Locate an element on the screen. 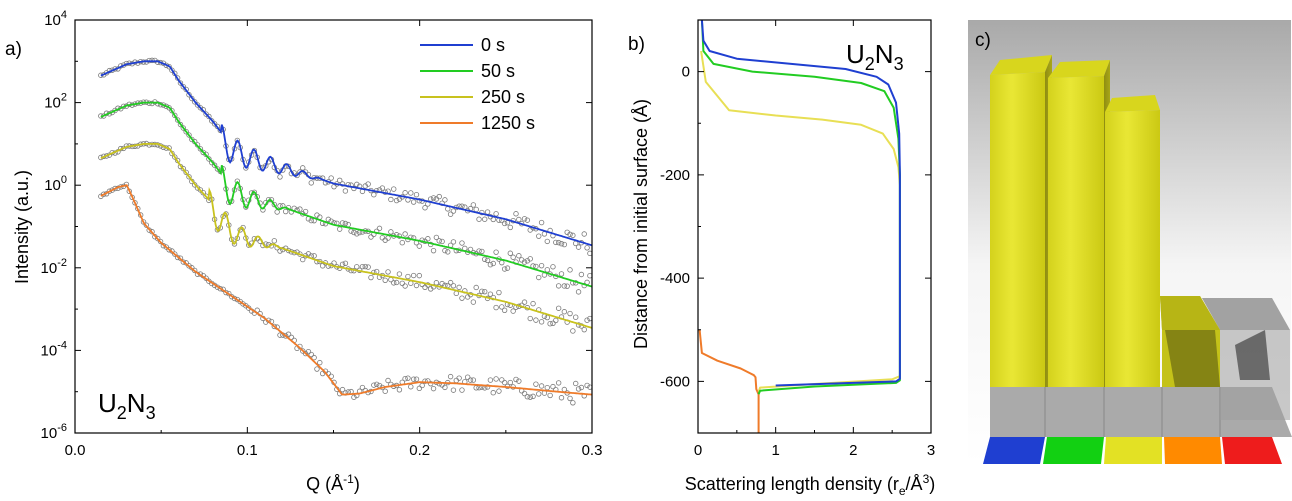  swatch-red is located at coordinates (1252, 450).